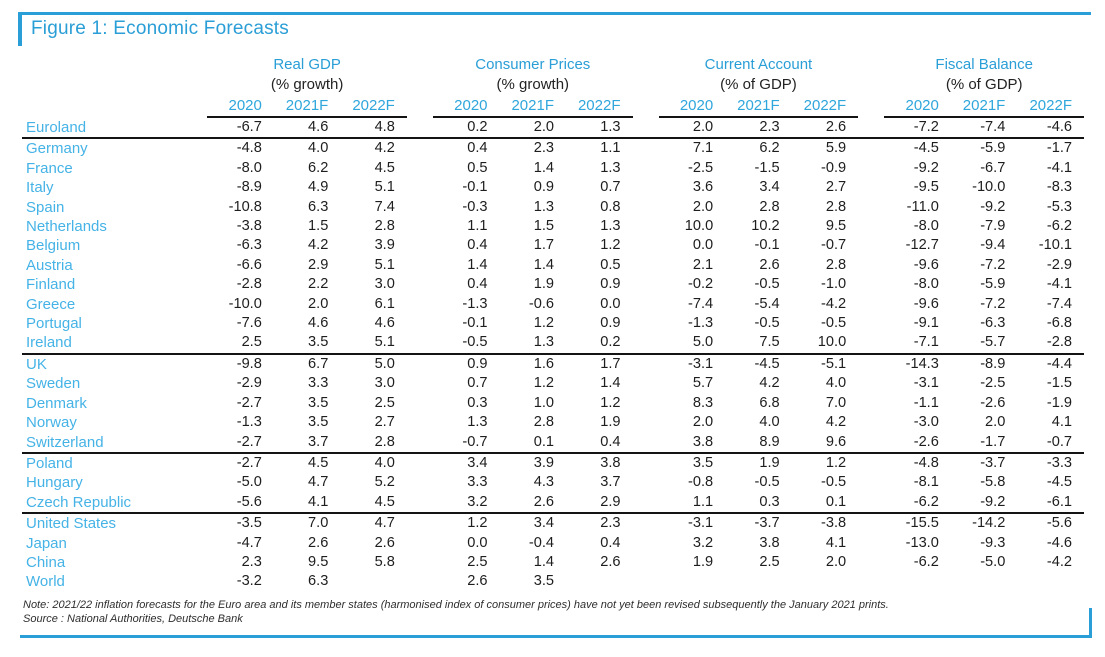  What do you see at coordinates (701, 303) in the screenshot?
I see `value-cell: -7.4` at bounding box center [701, 303].